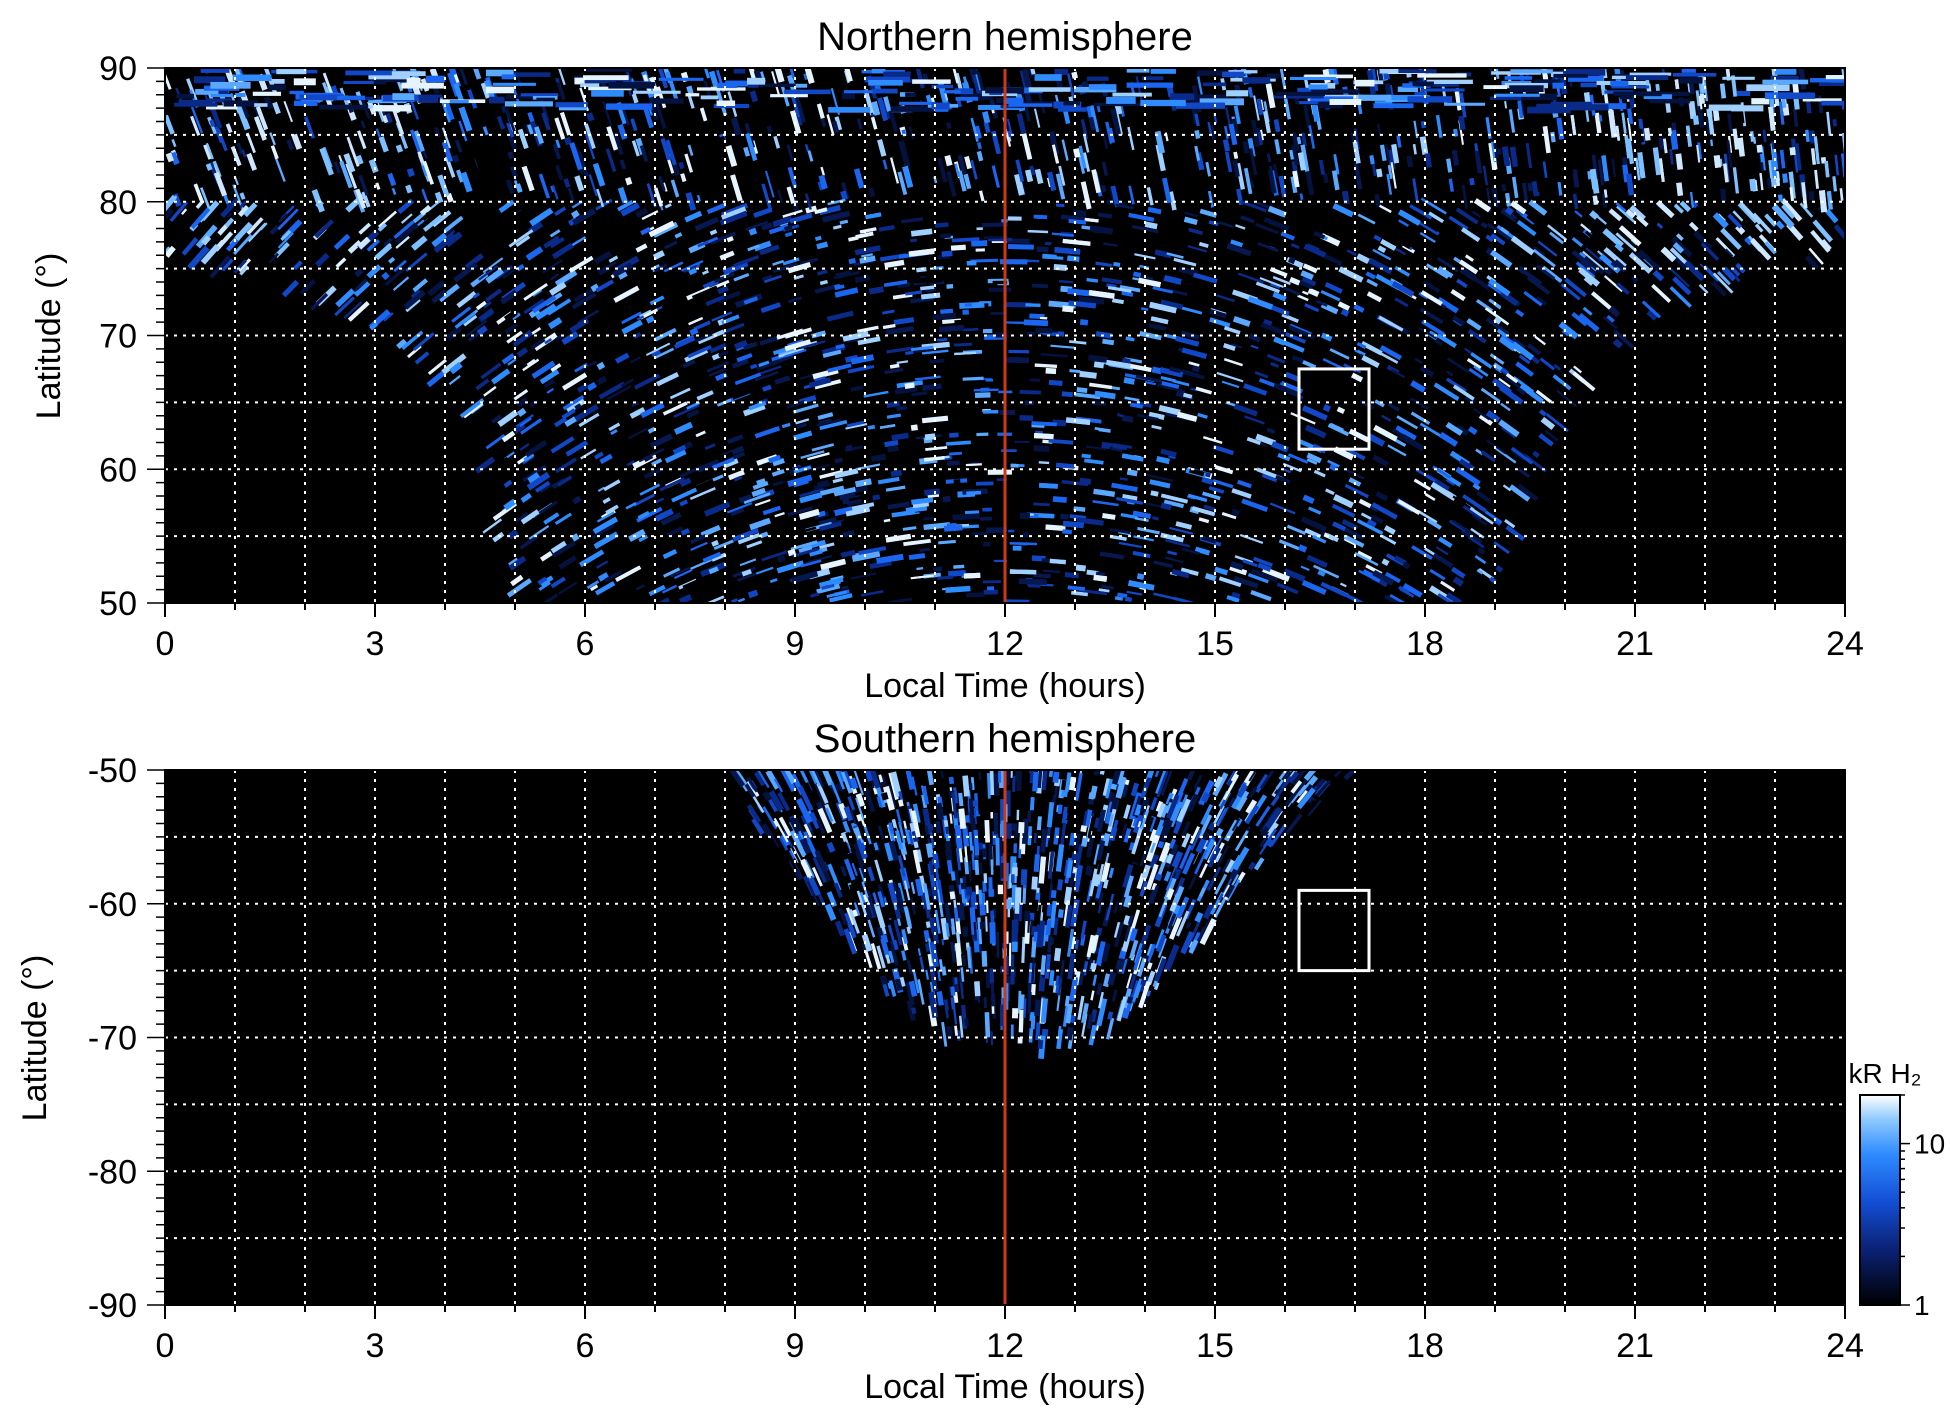 This screenshot has height=1423, width=1950. I want to click on x-tick-label: 18, so click(1425, 644).